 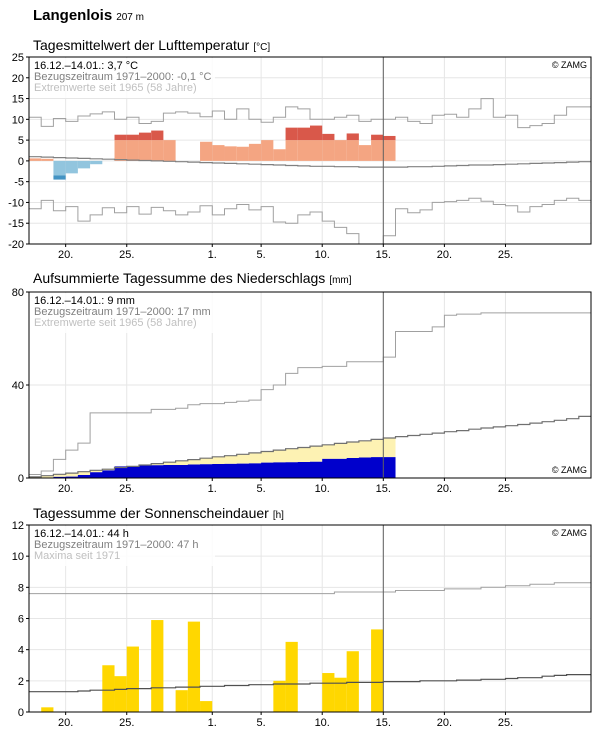 I want to click on precipitation-xtick-label: 1., so click(x=212, y=489).